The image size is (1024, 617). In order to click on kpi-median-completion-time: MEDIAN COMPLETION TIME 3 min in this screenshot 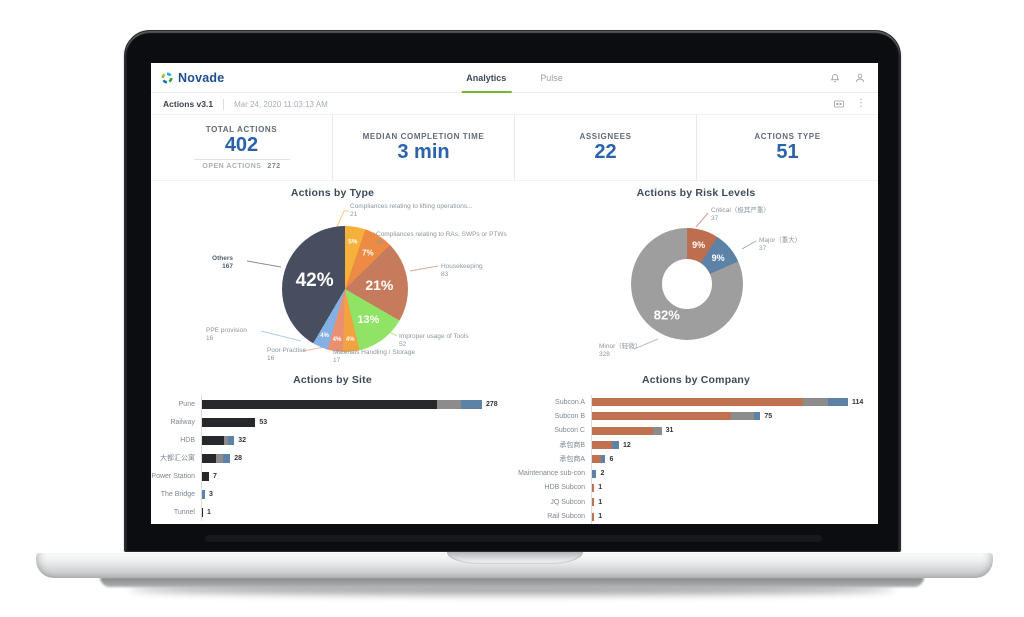, I will do `click(423, 147)`.